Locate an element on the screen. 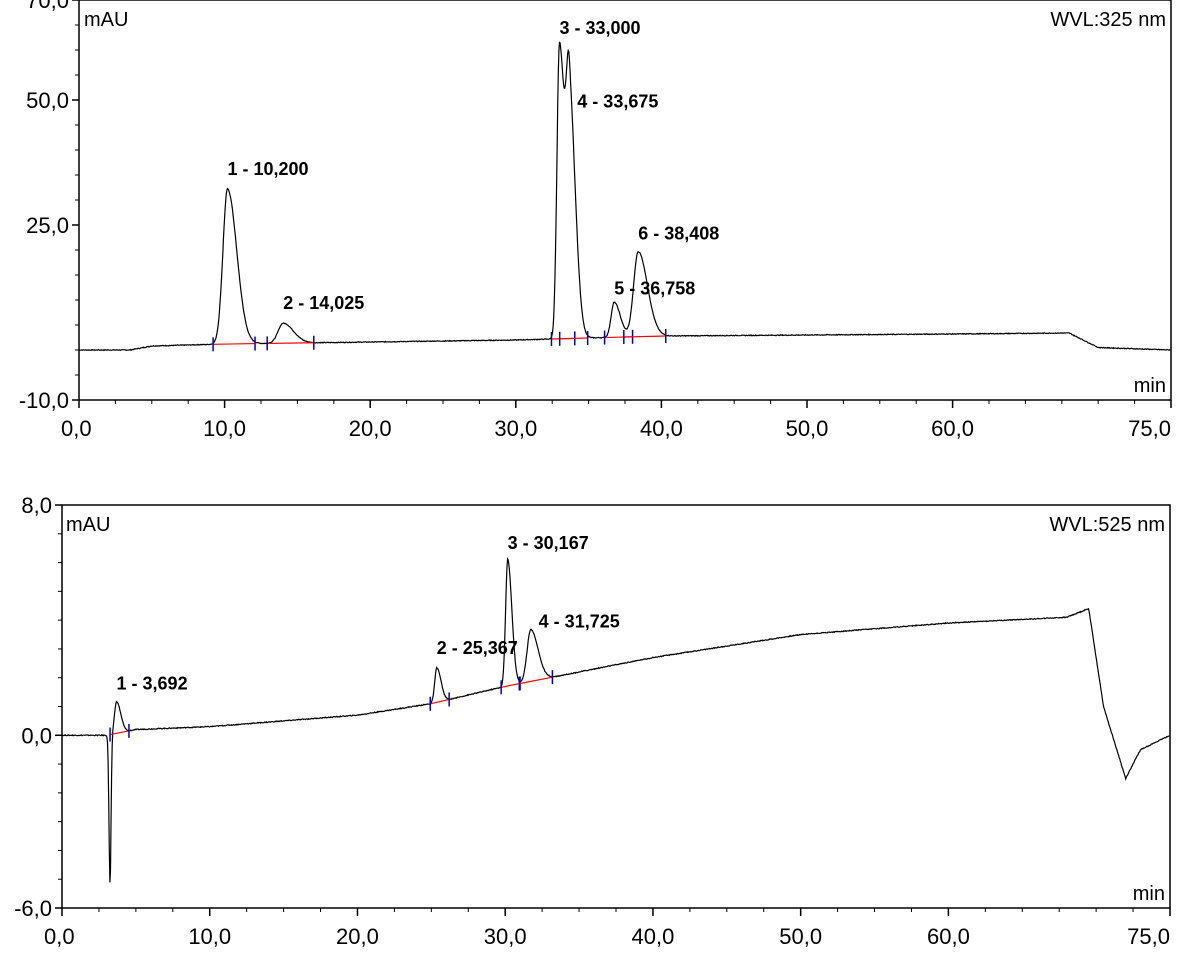 This screenshot has width=1200, height=961. peak-label-top: 1 - 10,200 is located at coordinates (268, 169).